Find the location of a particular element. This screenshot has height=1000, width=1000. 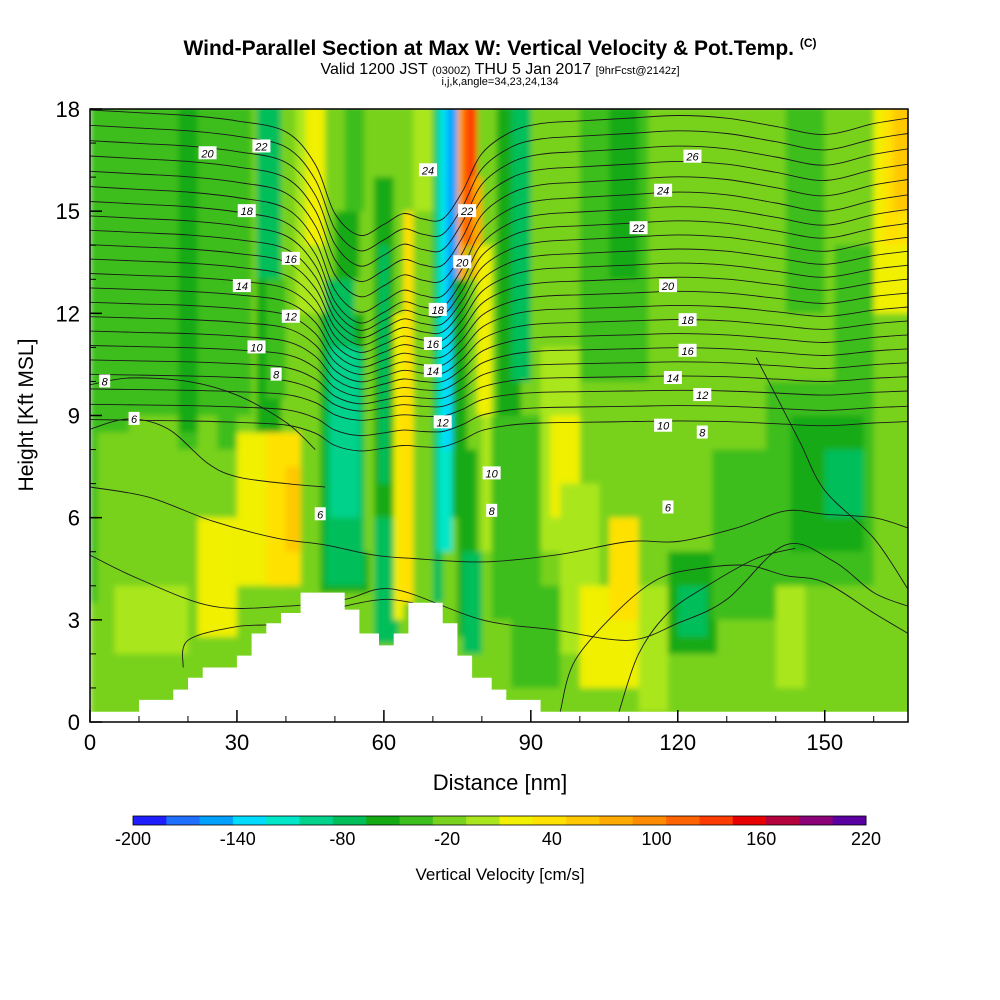

isentrope-label: 22 is located at coordinates (638, 228).